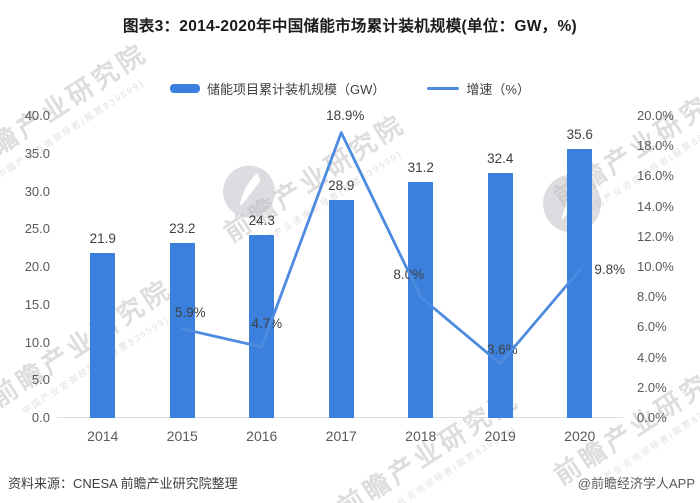 This screenshot has height=503, width=700. Describe the element at coordinates (500, 436) in the screenshot. I see `x-axis-label-2019: 2019` at that location.